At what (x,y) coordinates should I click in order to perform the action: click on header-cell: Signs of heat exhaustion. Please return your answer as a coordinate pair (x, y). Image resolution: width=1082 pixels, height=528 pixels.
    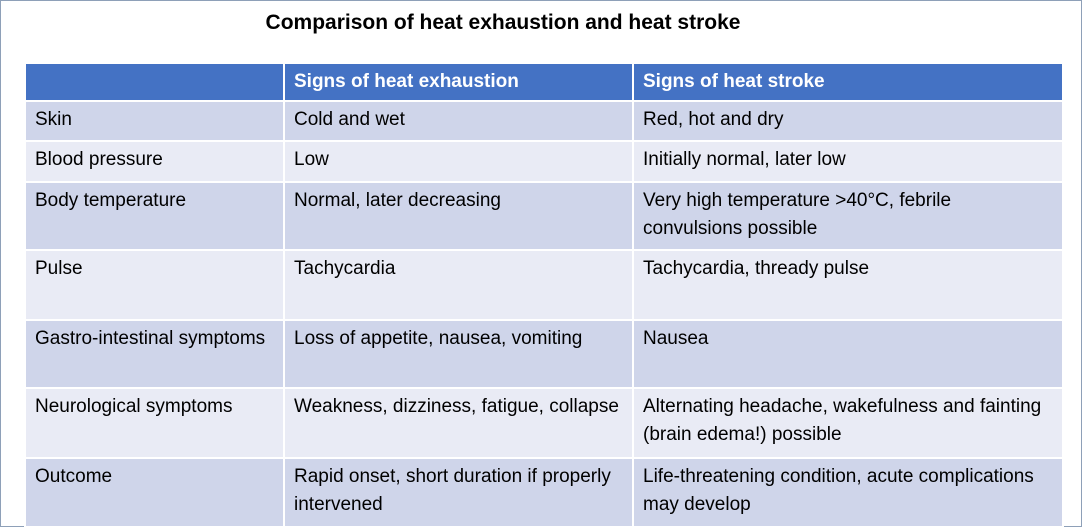
    Looking at the image, I should click on (458, 82).